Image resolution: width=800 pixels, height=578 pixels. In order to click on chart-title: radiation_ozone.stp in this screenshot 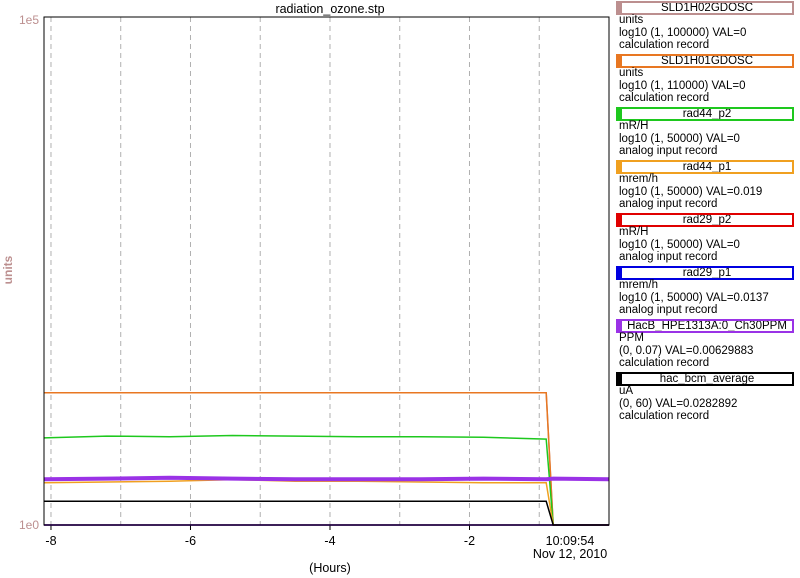, I will do `click(329, 9)`.